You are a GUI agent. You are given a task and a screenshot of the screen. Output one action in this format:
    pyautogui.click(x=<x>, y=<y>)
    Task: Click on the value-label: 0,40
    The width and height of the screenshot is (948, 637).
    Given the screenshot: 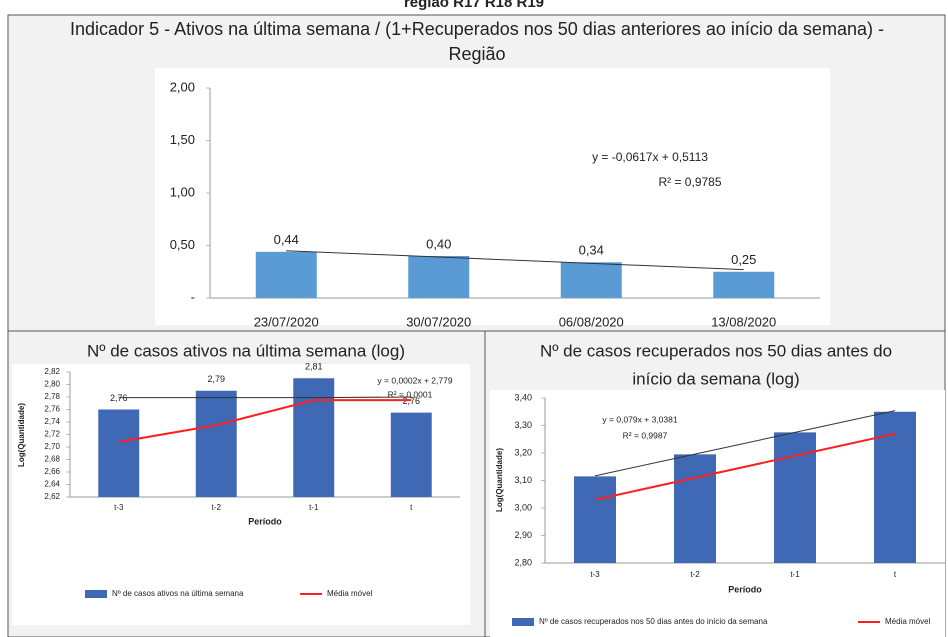 What is the action you would take?
    pyautogui.click(x=438, y=243)
    